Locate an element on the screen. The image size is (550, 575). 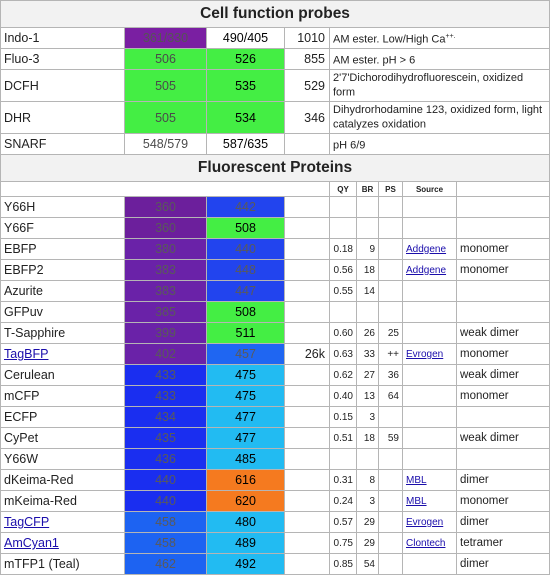
emission-cell: 480 is located at coordinates (245, 522).